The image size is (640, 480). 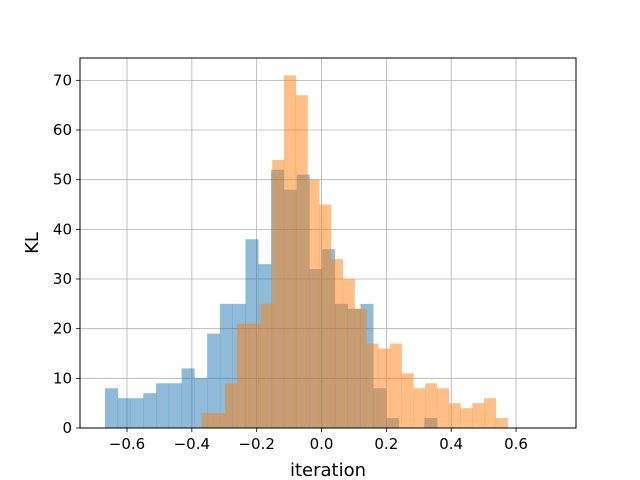 I want to click on x-tick-label: 0.4, so click(x=451, y=444).